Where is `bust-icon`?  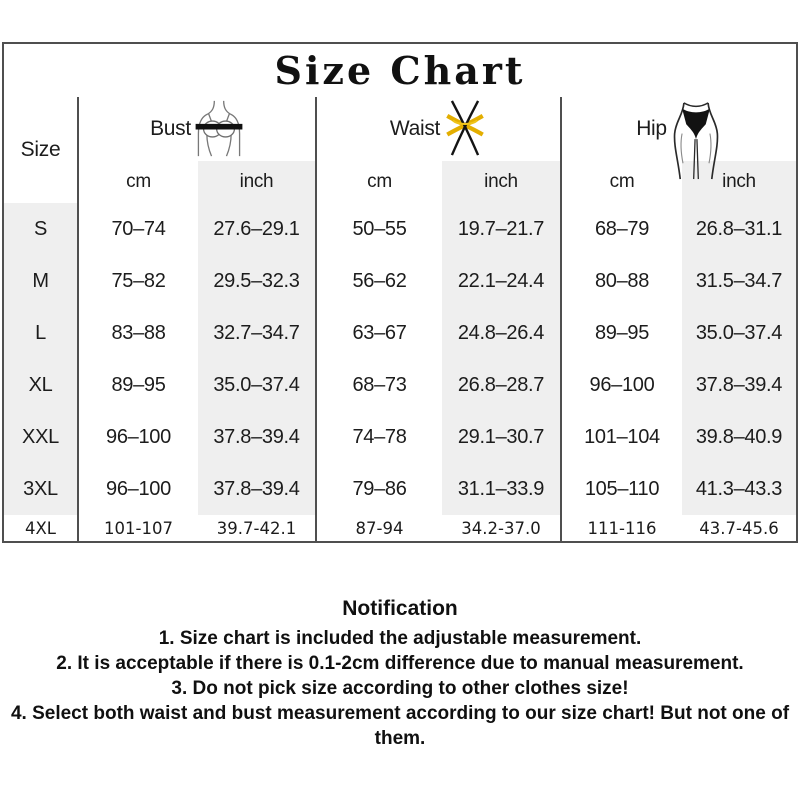
bust-icon is located at coordinates (219, 128).